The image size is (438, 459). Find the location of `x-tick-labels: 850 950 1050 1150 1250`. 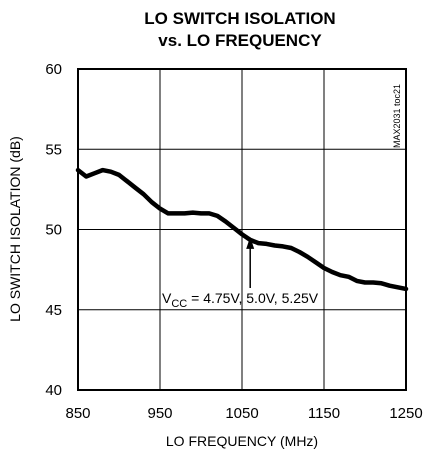

x-tick-labels: 850 950 1050 1150 1250 is located at coordinates (243, 413).